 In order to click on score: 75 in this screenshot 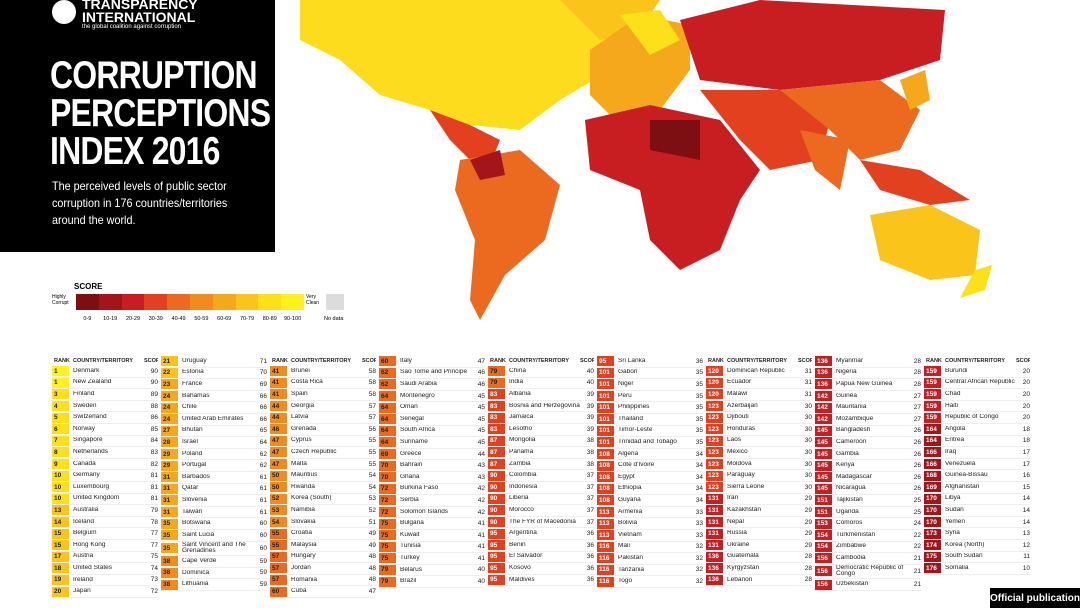, I will do `click(154, 557)`.